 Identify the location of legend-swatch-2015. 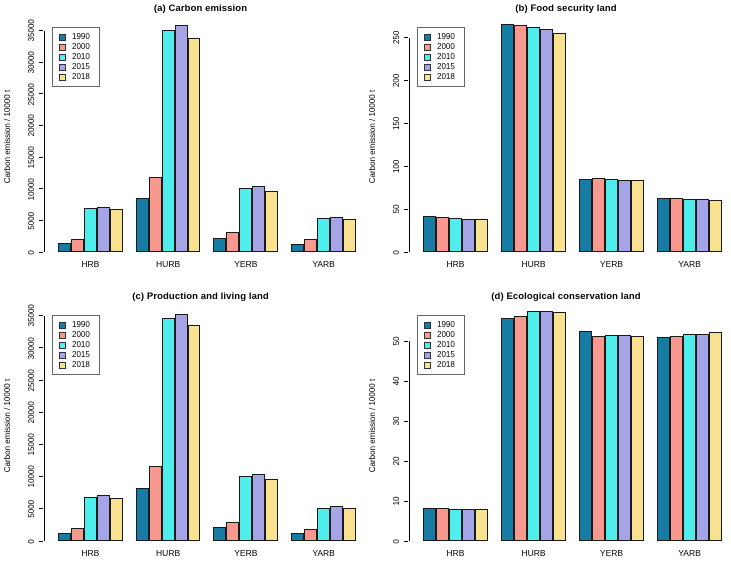
(62, 355).